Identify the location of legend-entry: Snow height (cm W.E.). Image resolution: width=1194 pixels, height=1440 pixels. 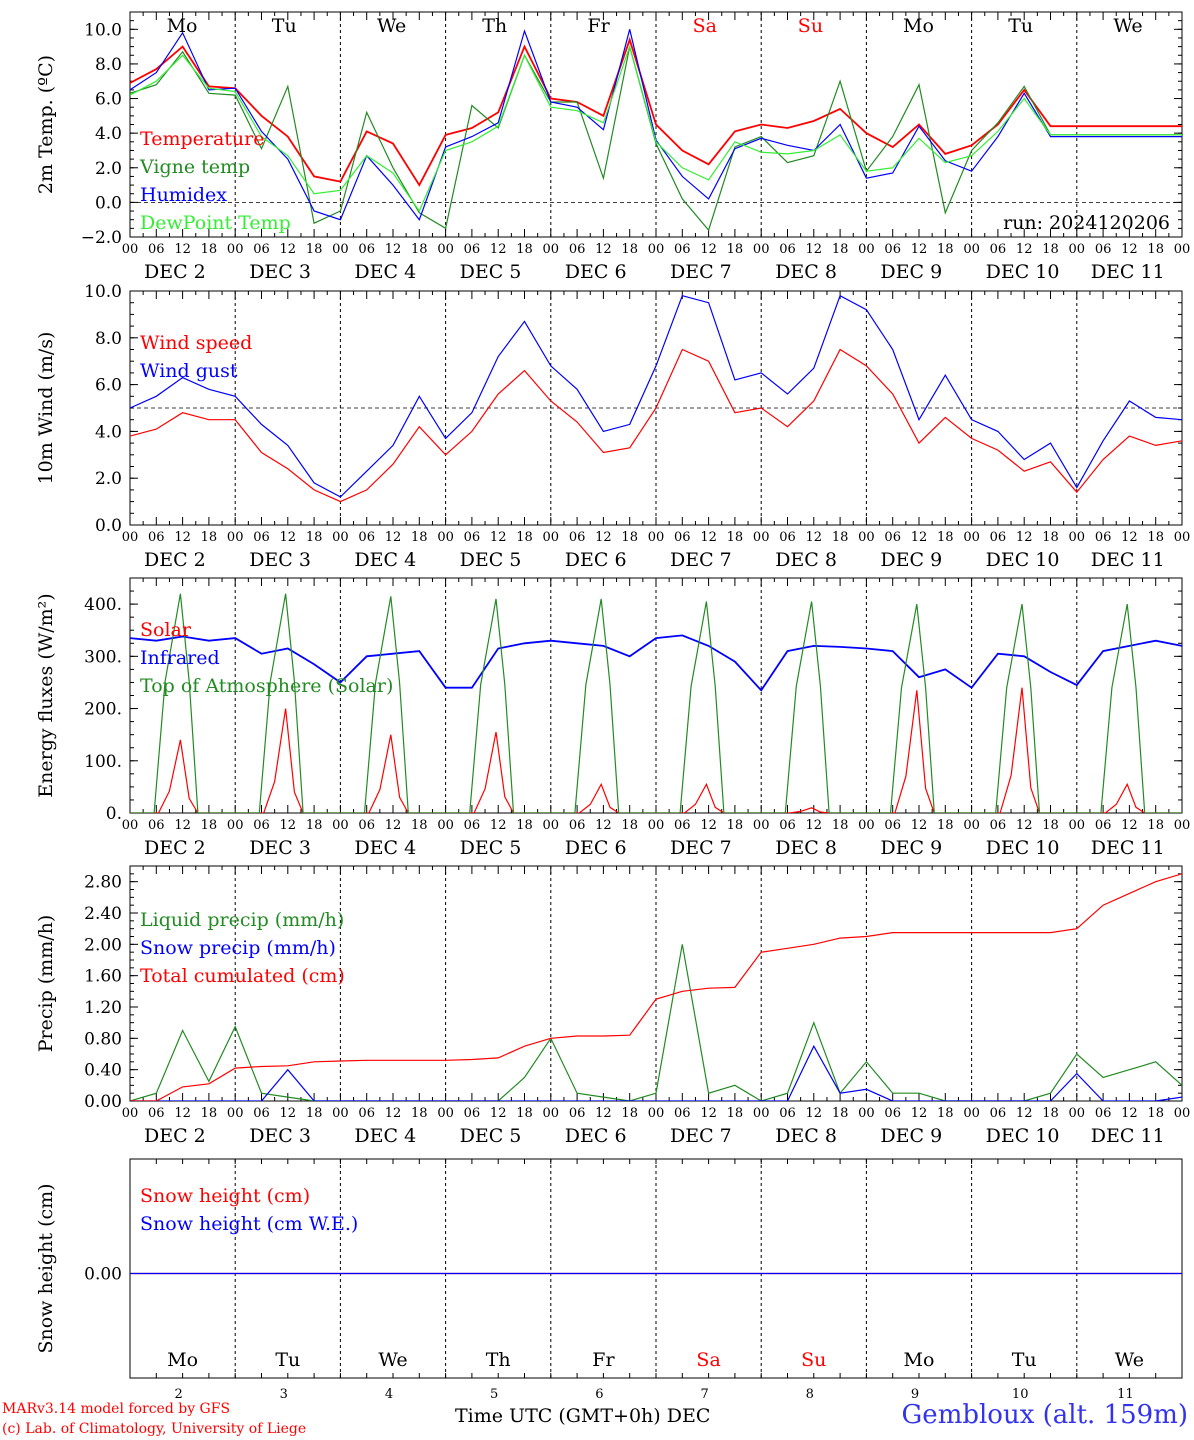
(249, 1224).